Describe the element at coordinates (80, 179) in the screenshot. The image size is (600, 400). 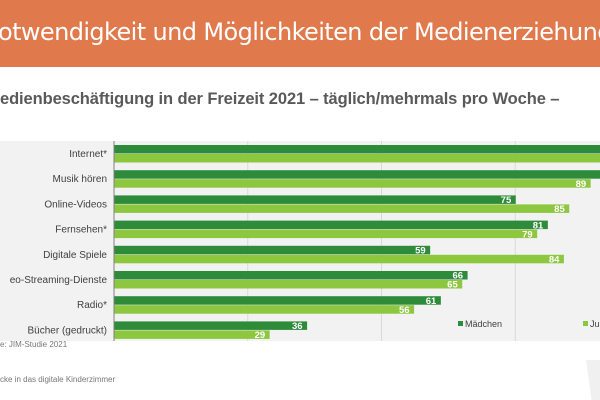
I see `category-label: Musik hören` at that location.